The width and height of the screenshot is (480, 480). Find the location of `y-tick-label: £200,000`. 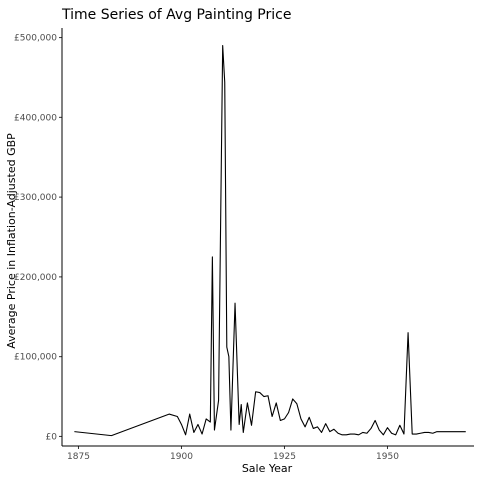

y-tick-label: £200,000 is located at coordinates (35, 278).